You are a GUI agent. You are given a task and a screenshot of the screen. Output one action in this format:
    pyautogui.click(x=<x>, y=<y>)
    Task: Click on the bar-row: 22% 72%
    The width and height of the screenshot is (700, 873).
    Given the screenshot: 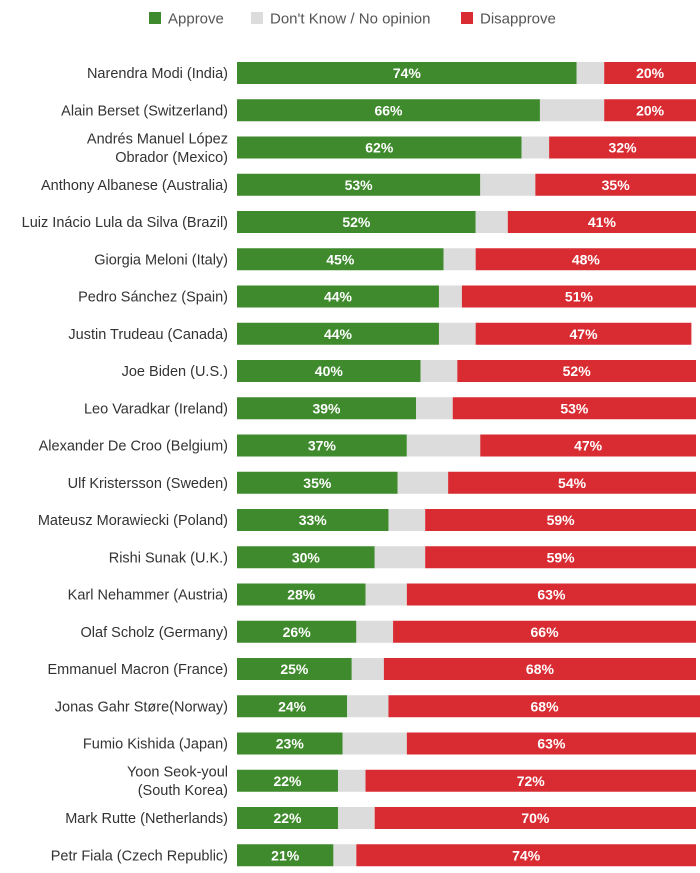 What is the action you would take?
    pyautogui.click(x=466, y=780)
    